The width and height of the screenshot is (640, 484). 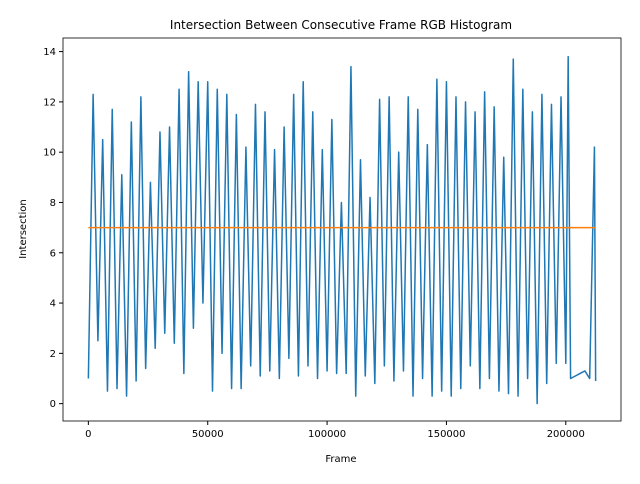 What do you see at coordinates (23, 229) in the screenshot?
I see `y-axis-label: Intersection` at bounding box center [23, 229].